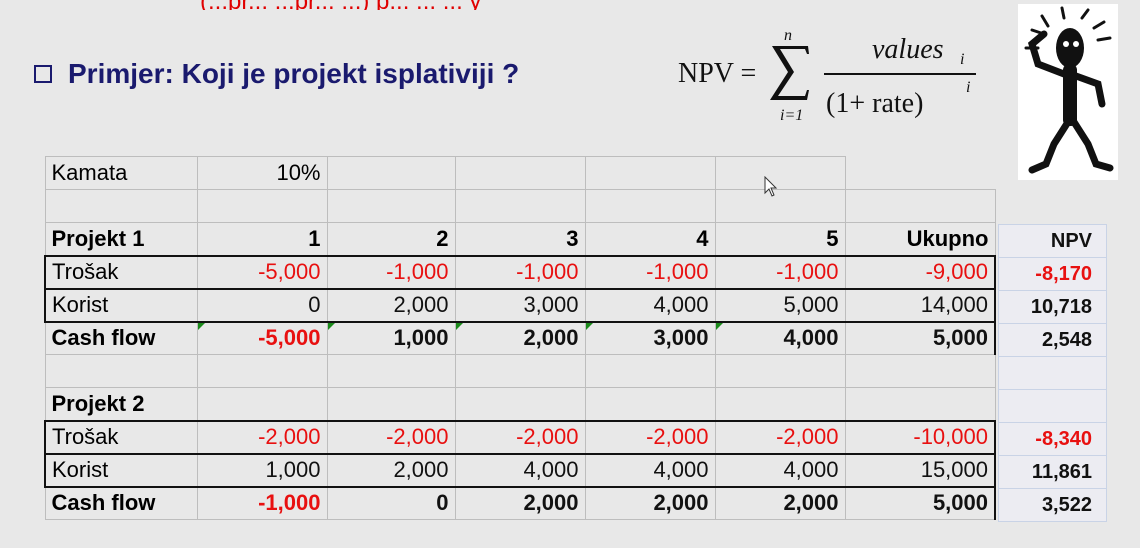 This screenshot has height=548, width=1140. I want to click on formula-sum-bottom: i=1, so click(791, 115).